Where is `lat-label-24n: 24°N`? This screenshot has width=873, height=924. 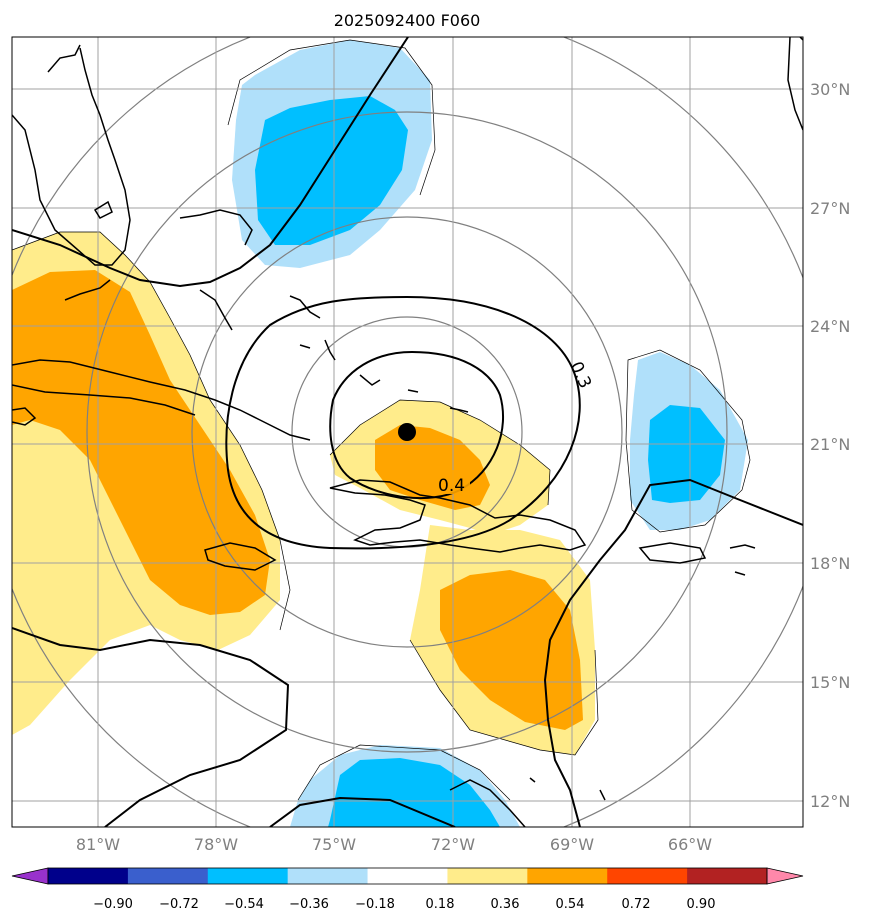 lat-label-24n: 24°N is located at coordinates (830, 326).